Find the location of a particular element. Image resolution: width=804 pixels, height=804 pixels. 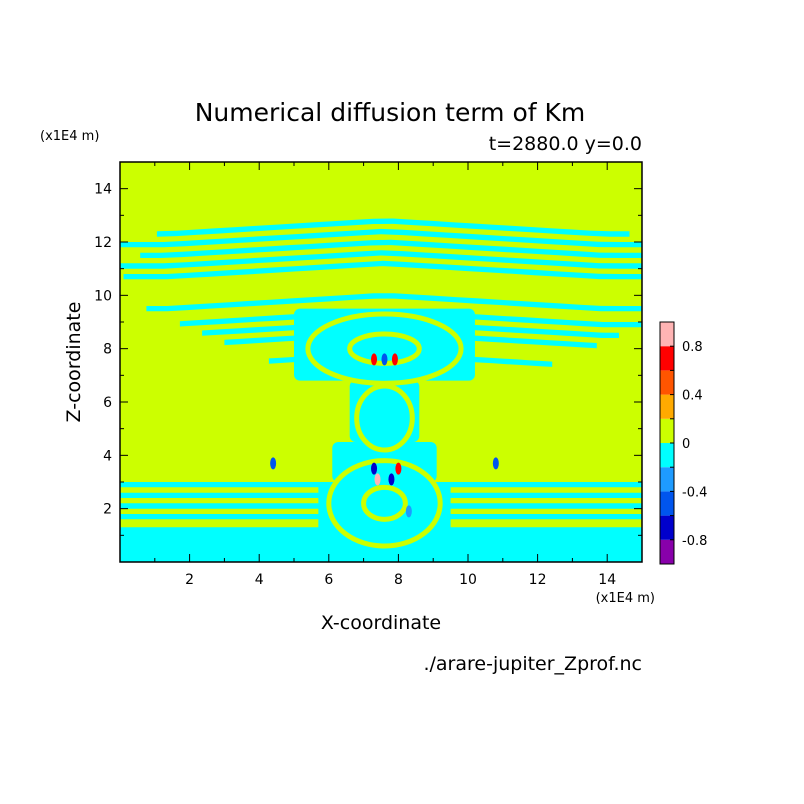

x-tick-label: 12 is located at coordinates (538, 580).